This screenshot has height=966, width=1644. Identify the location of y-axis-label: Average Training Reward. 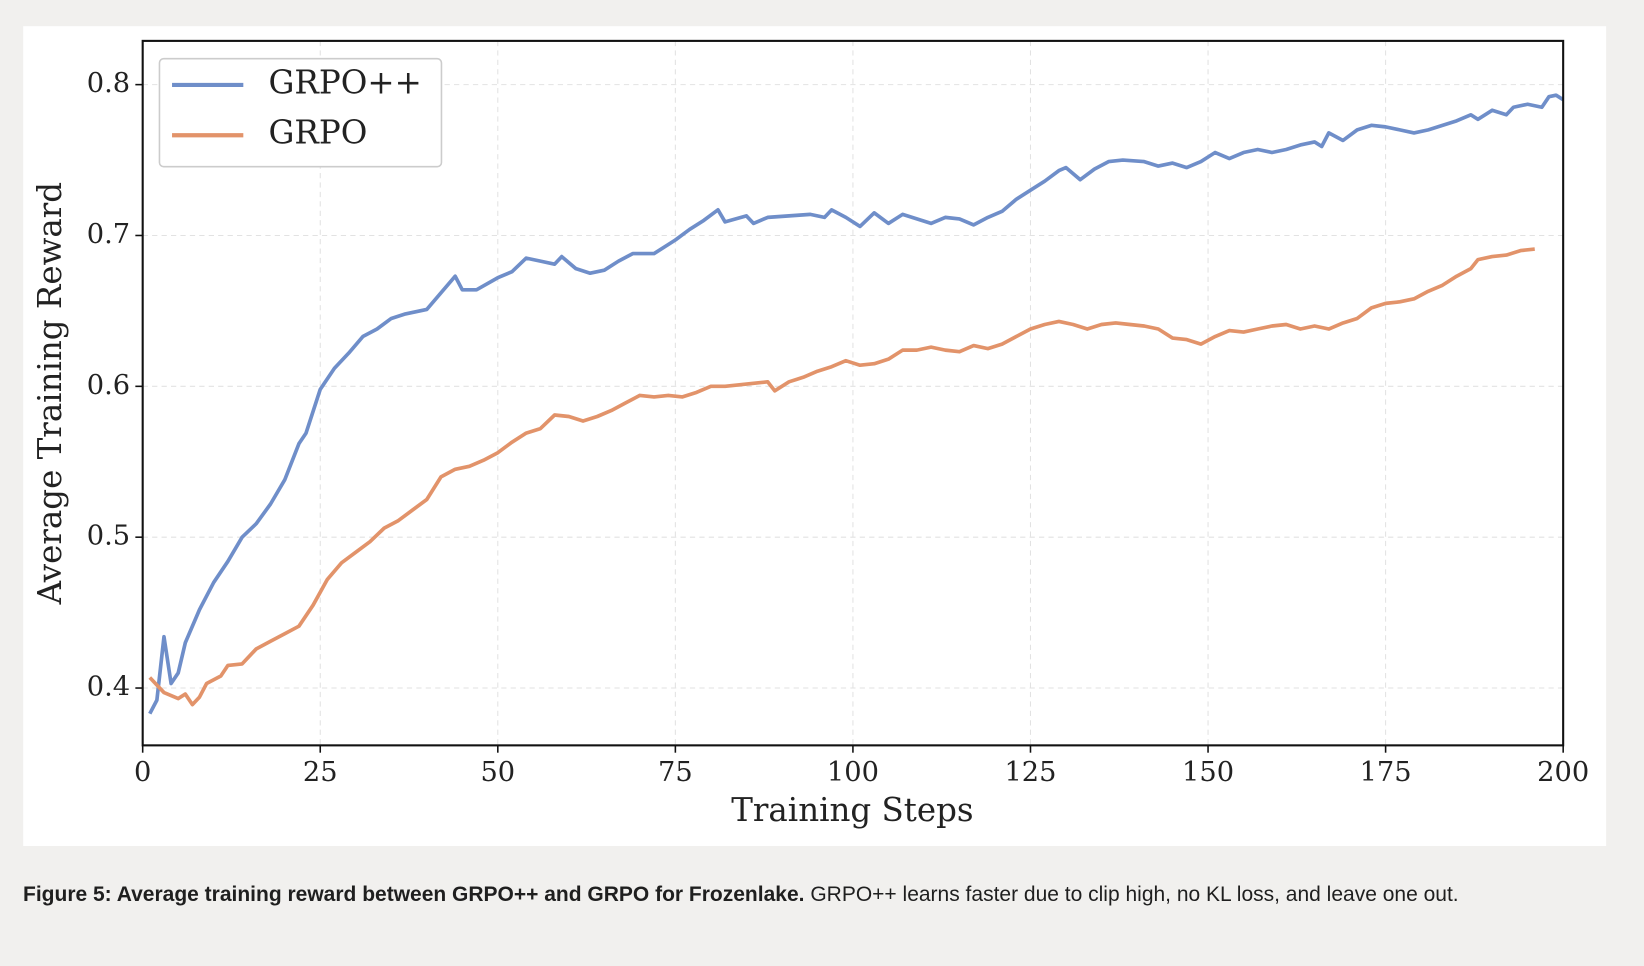
(50, 393).